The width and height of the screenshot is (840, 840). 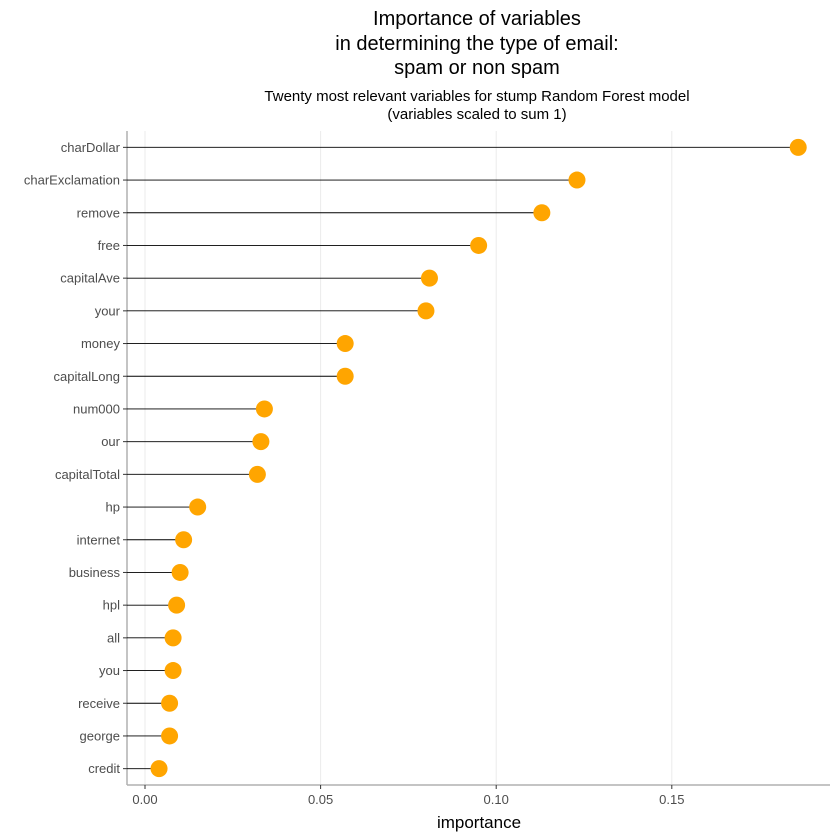 What do you see at coordinates (479, 822) in the screenshot?
I see `x-axis-label: importance` at bounding box center [479, 822].